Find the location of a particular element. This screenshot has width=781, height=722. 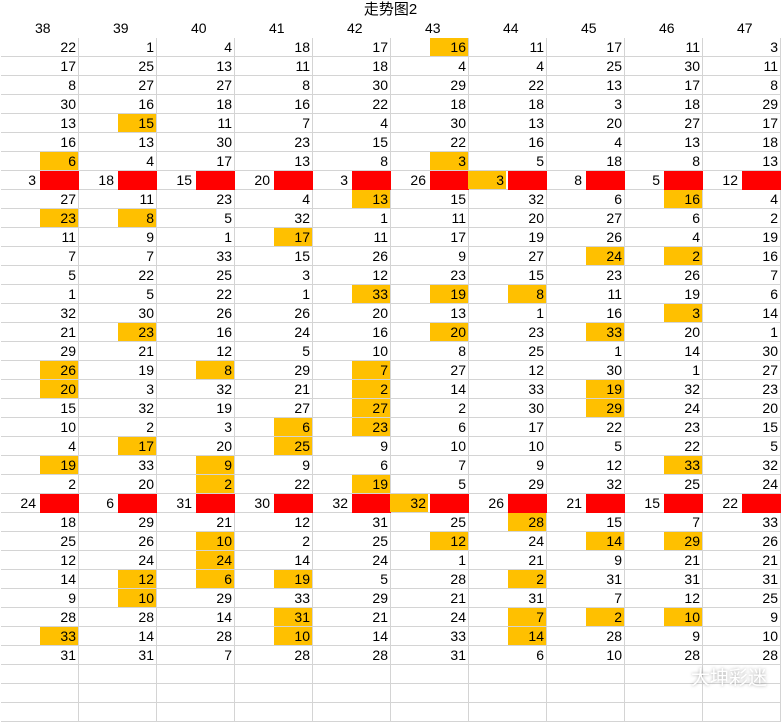

table-cell: 29 is located at coordinates (508, 484).